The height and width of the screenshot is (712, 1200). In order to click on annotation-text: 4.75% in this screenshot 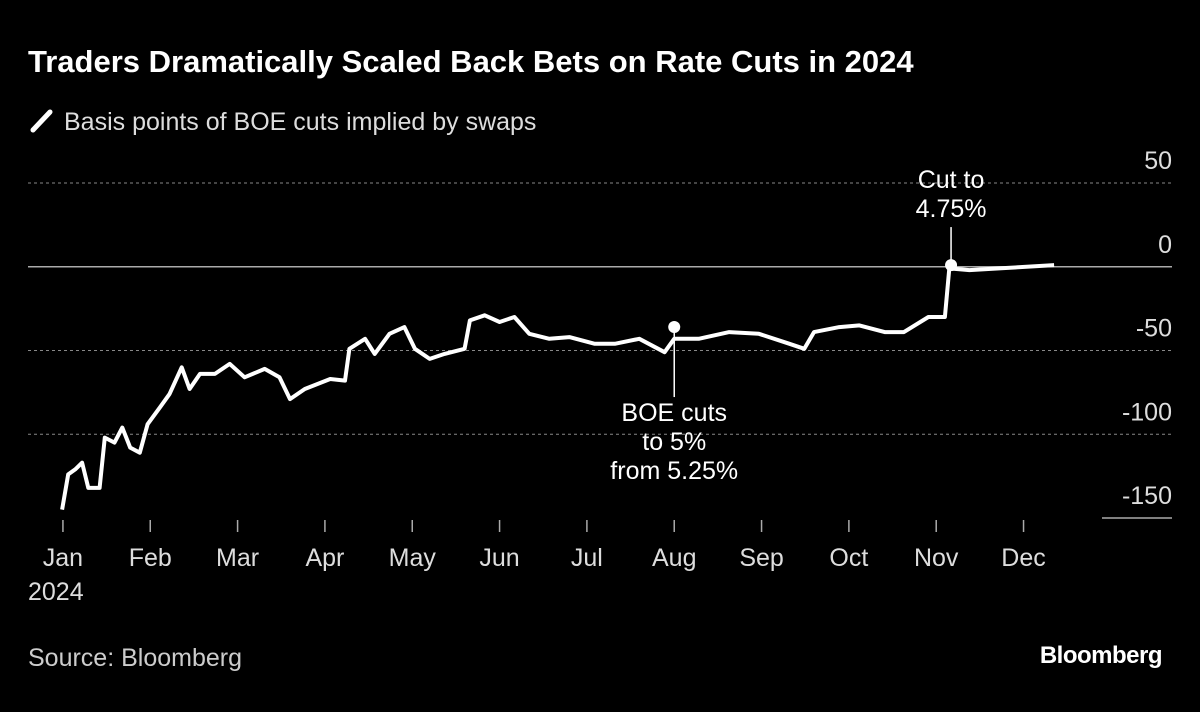, I will do `click(951, 209)`.